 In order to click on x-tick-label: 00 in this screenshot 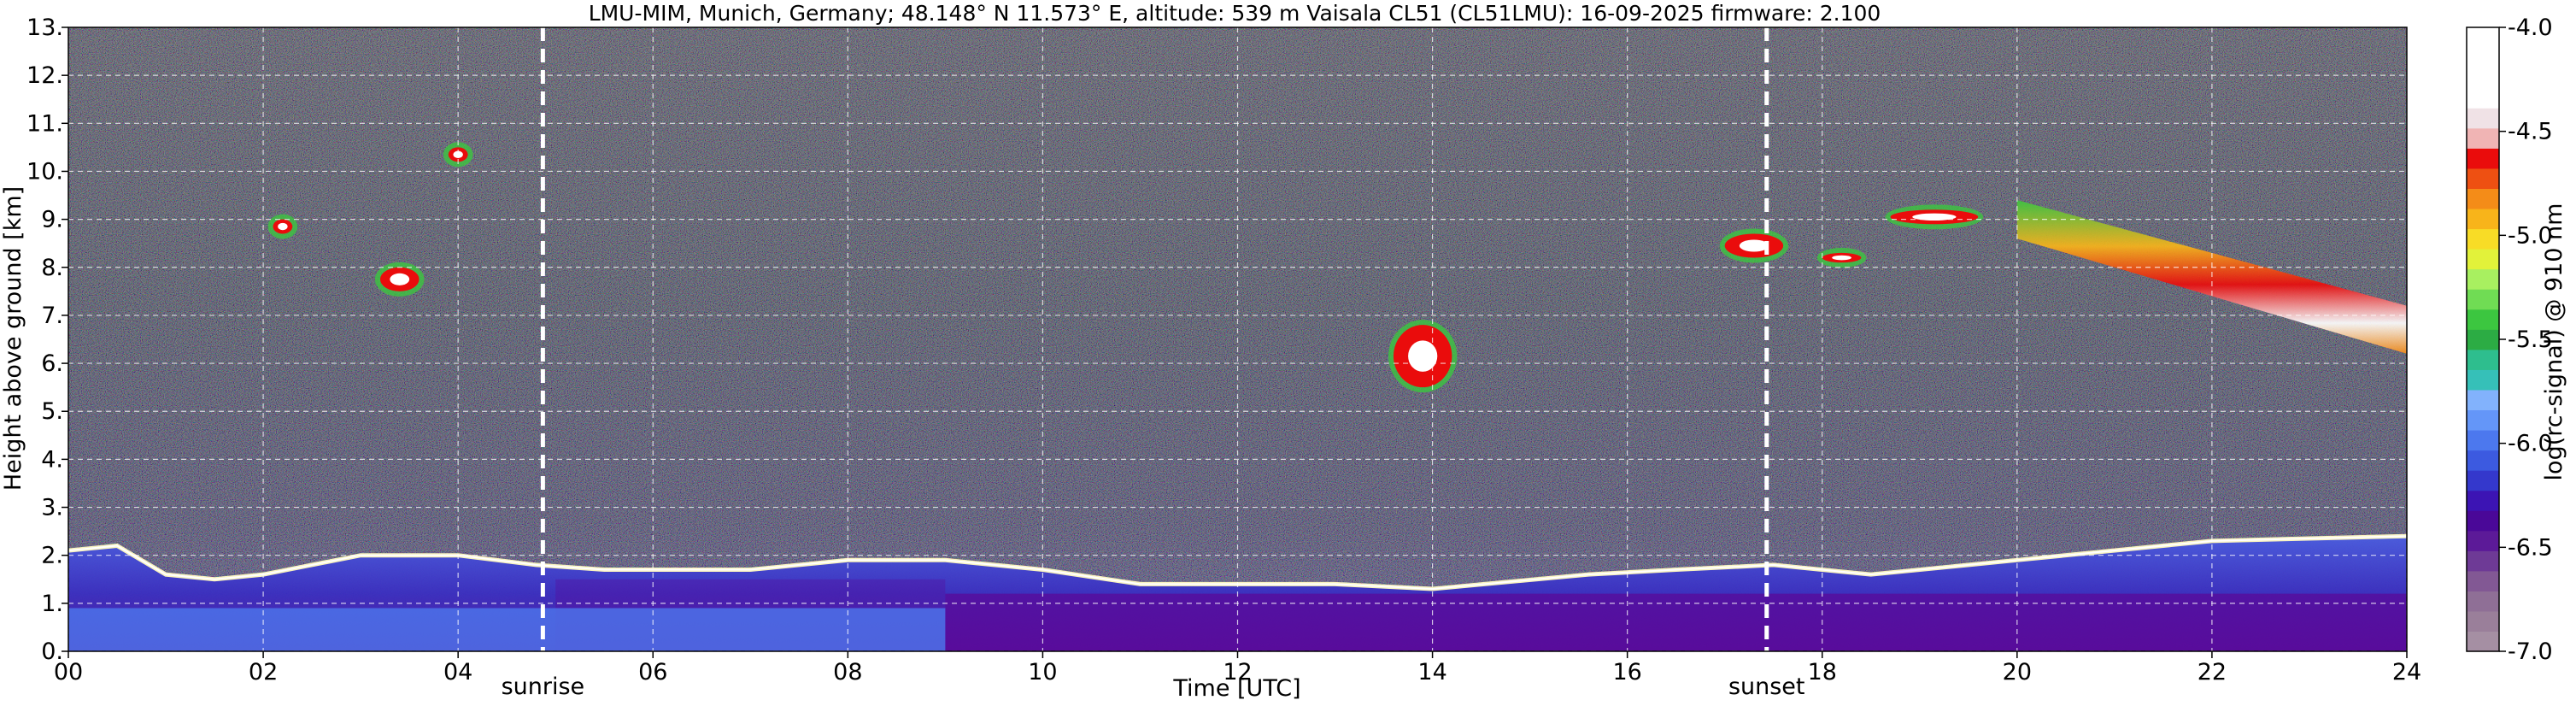, I will do `click(68, 672)`.